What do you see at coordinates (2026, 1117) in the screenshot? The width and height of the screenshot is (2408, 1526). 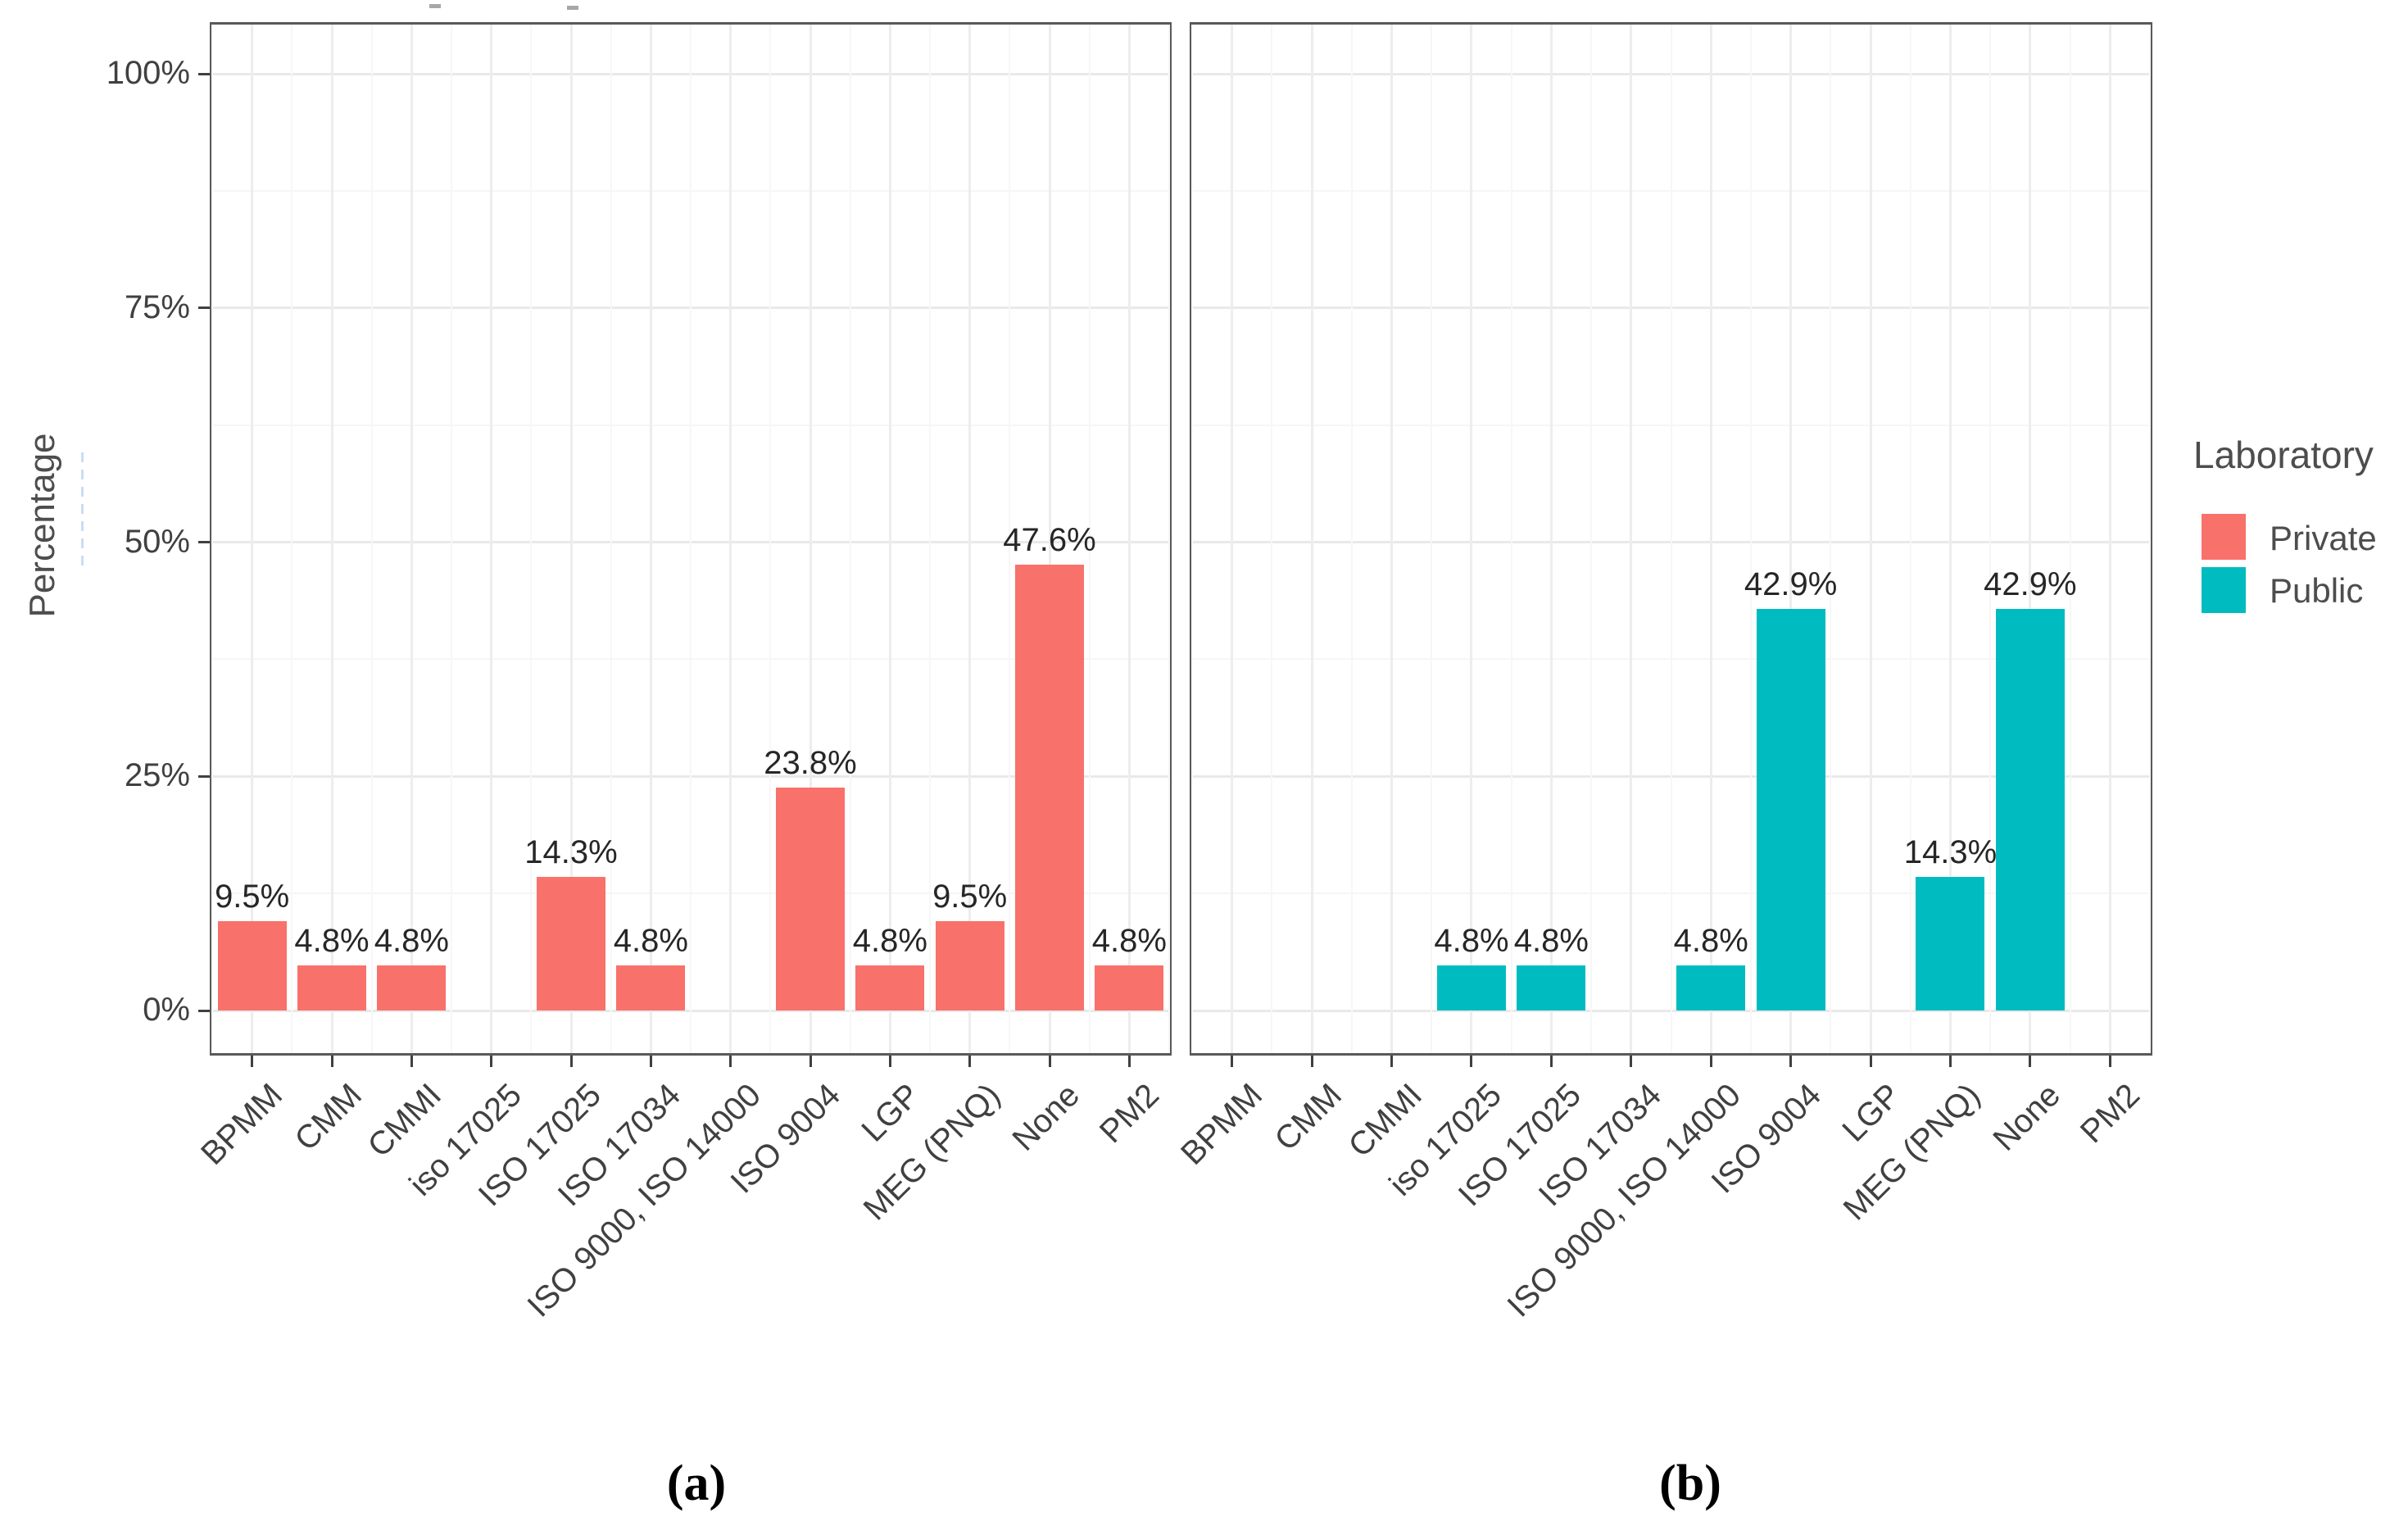 I see `x-tick-label: None` at bounding box center [2026, 1117].